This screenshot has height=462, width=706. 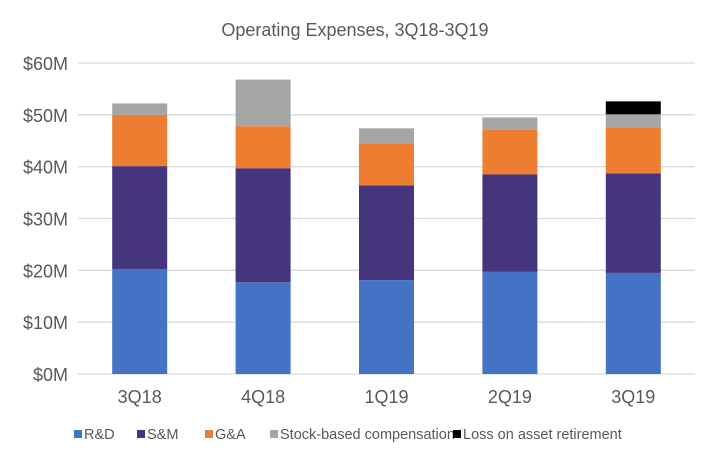 What do you see at coordinates (263, 397) in the screenshot?
I see `x-tick-label: 4Q18` at bounding box center [263, 397].